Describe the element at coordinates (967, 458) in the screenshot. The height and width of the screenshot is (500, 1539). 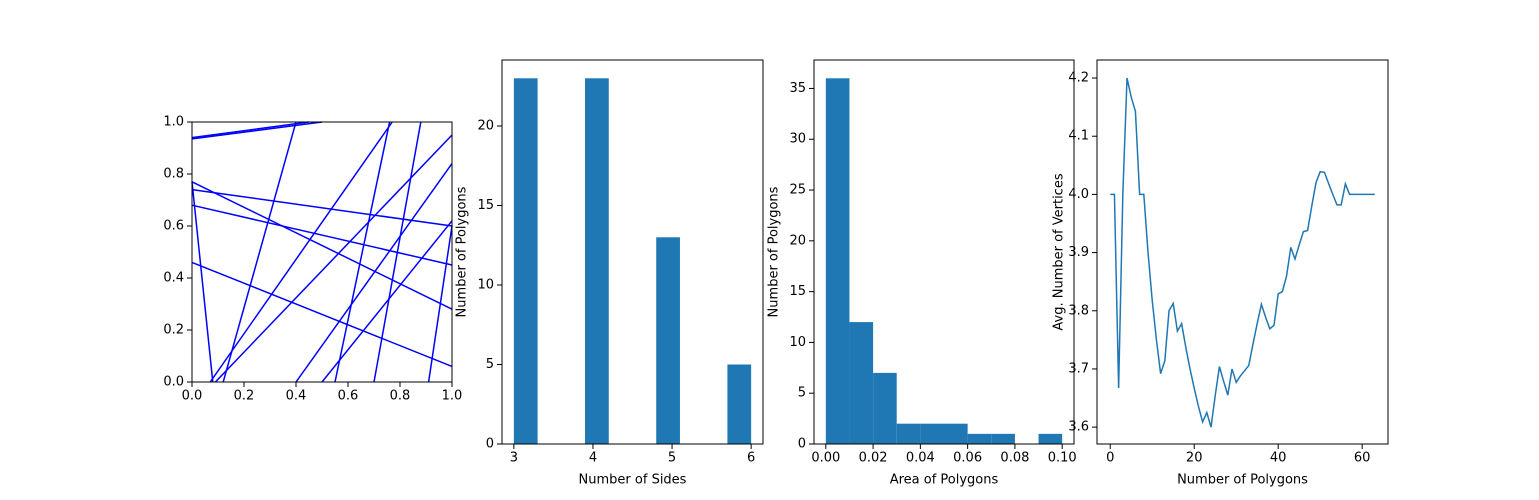
I see `x-tick-label: 0.06` at that location.